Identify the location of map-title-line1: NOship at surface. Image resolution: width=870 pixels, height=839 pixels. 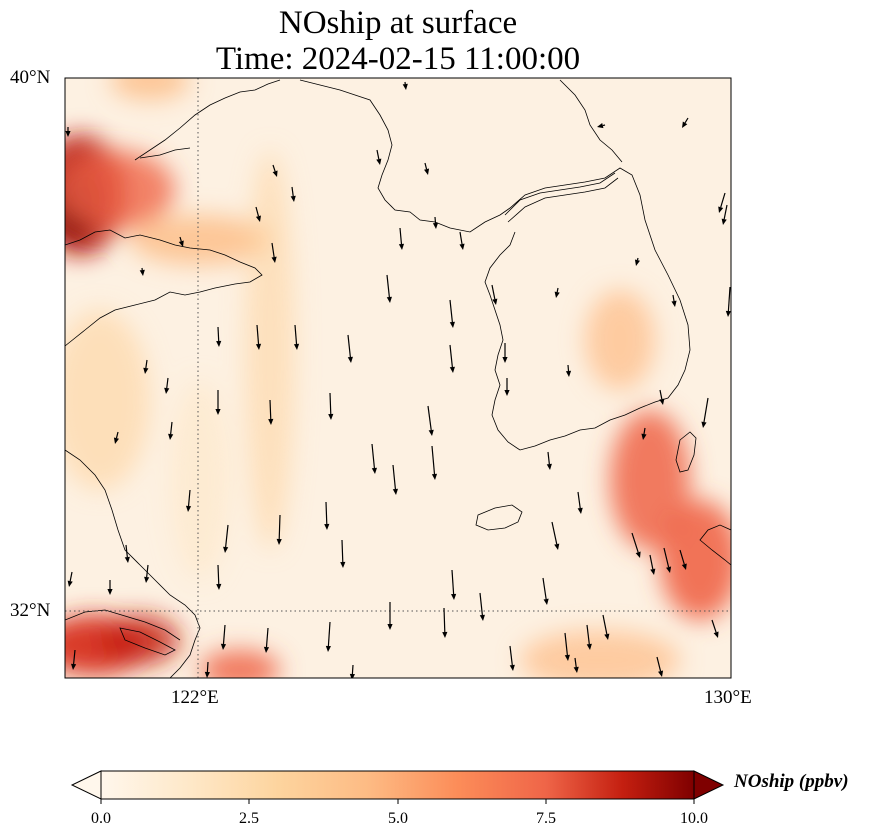
(398, 23).